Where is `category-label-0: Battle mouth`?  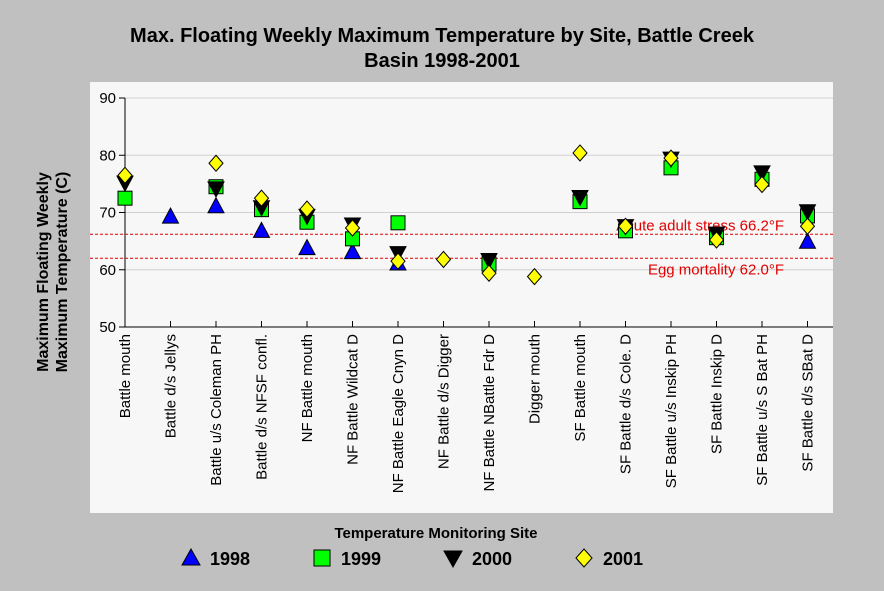 category-label-0: Battle mouth is located at coordinates (125, 376).